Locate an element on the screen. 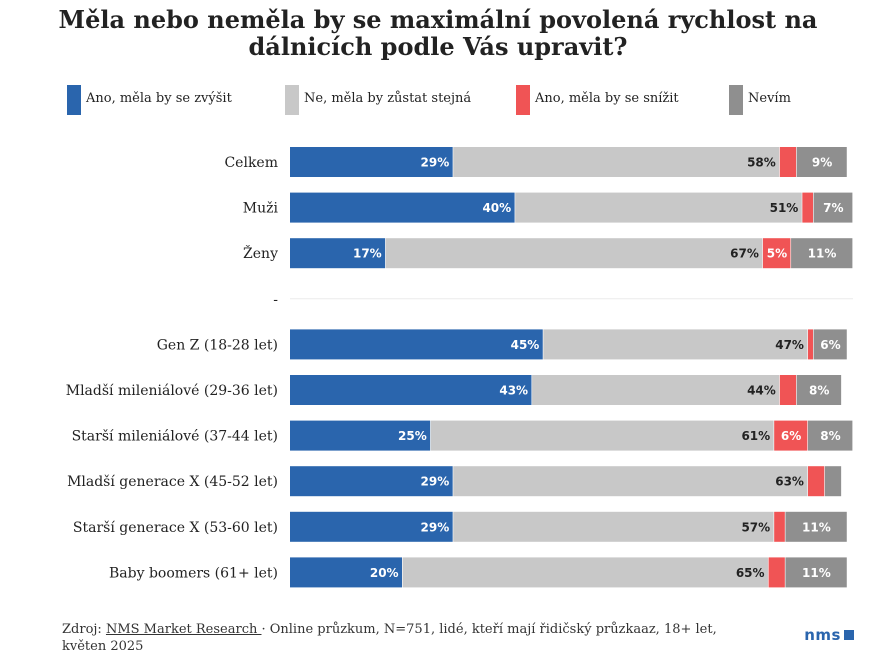  value-label-mlad-generace-x-45-52-let-series-0: 29% is located at coordinates (435, 482).